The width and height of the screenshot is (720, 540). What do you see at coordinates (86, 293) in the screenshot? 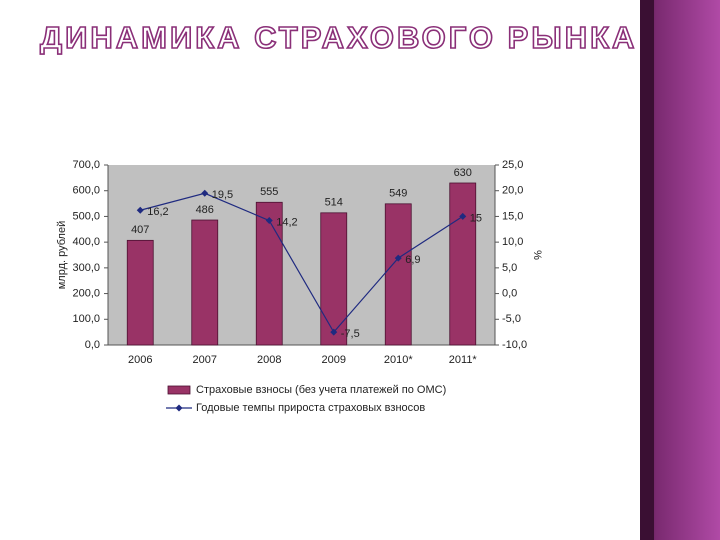
I see `y-tick-label: 200,0` at bounding box center [86, 293].